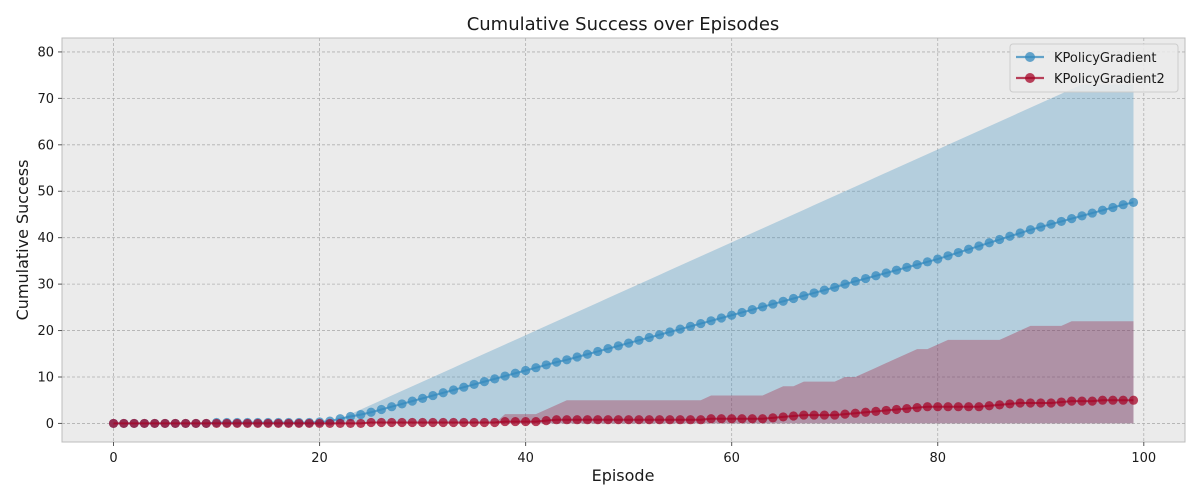 The image size is (1200, 500). What do you see at coordinates (22, 240) in the screenshot?
I see `y-axis-label: Cumulative Success` at bounding box center [22, 240].